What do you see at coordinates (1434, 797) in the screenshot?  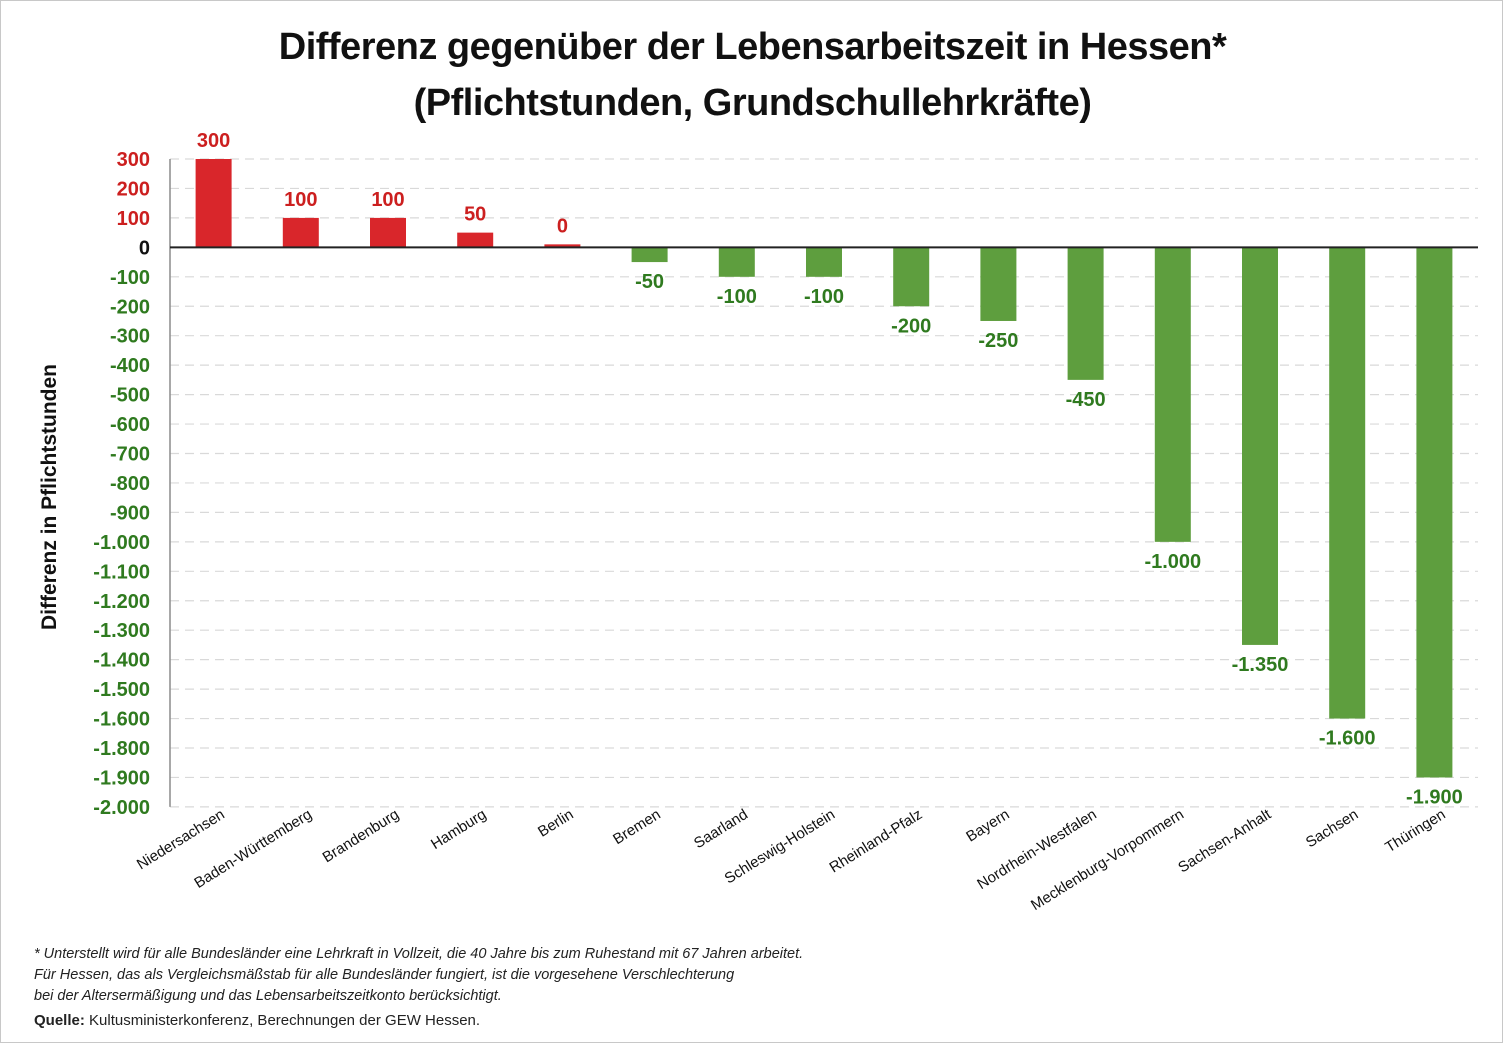 I see `data-label: -1.900` at bounding box center [1434, 797].